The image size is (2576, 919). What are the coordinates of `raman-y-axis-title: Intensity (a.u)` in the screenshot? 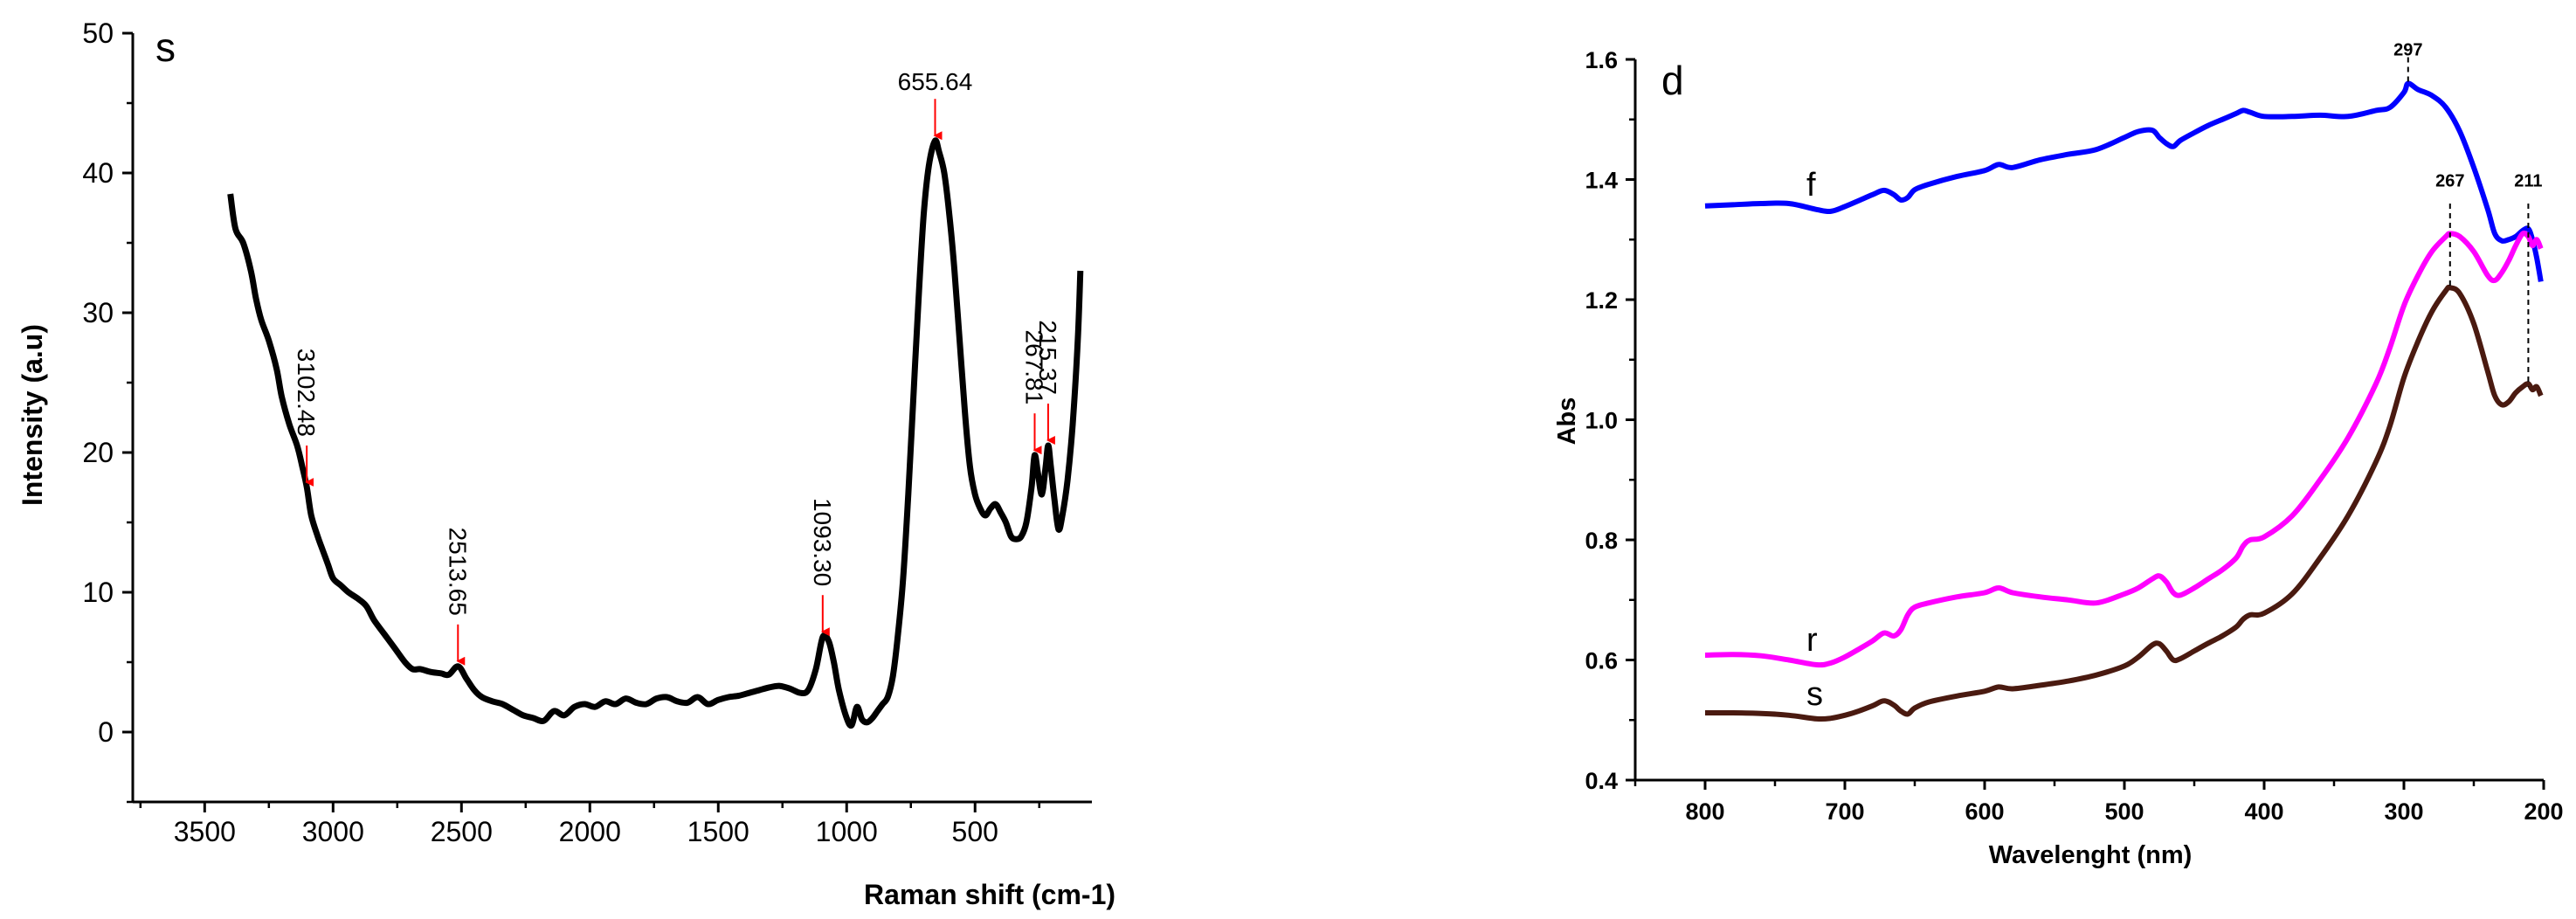 It's located at (32, 415).